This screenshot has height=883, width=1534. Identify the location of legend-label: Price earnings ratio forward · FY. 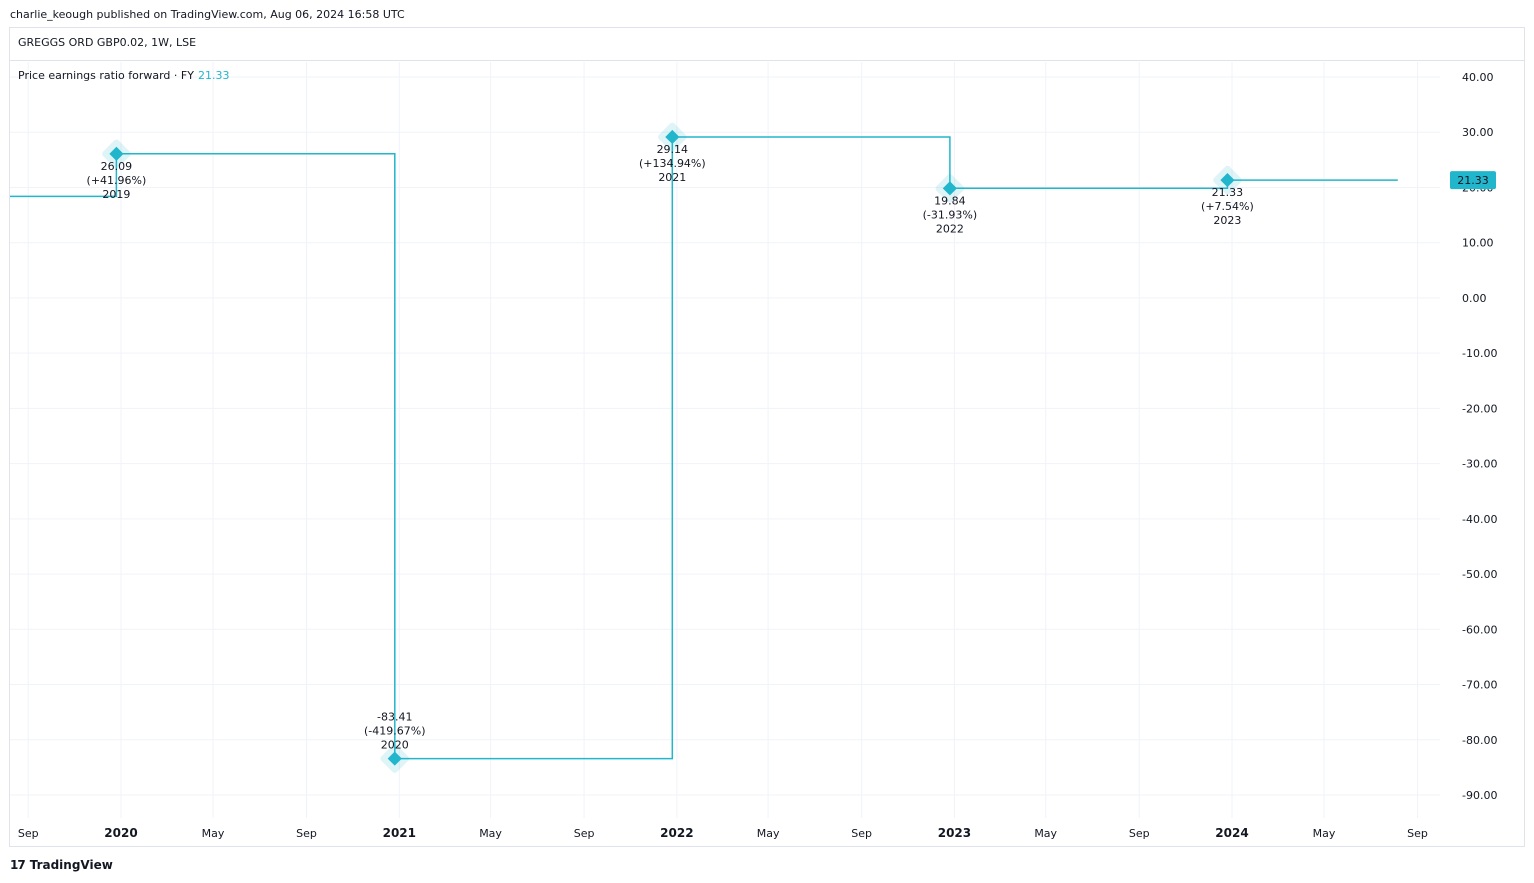
(106, 75).